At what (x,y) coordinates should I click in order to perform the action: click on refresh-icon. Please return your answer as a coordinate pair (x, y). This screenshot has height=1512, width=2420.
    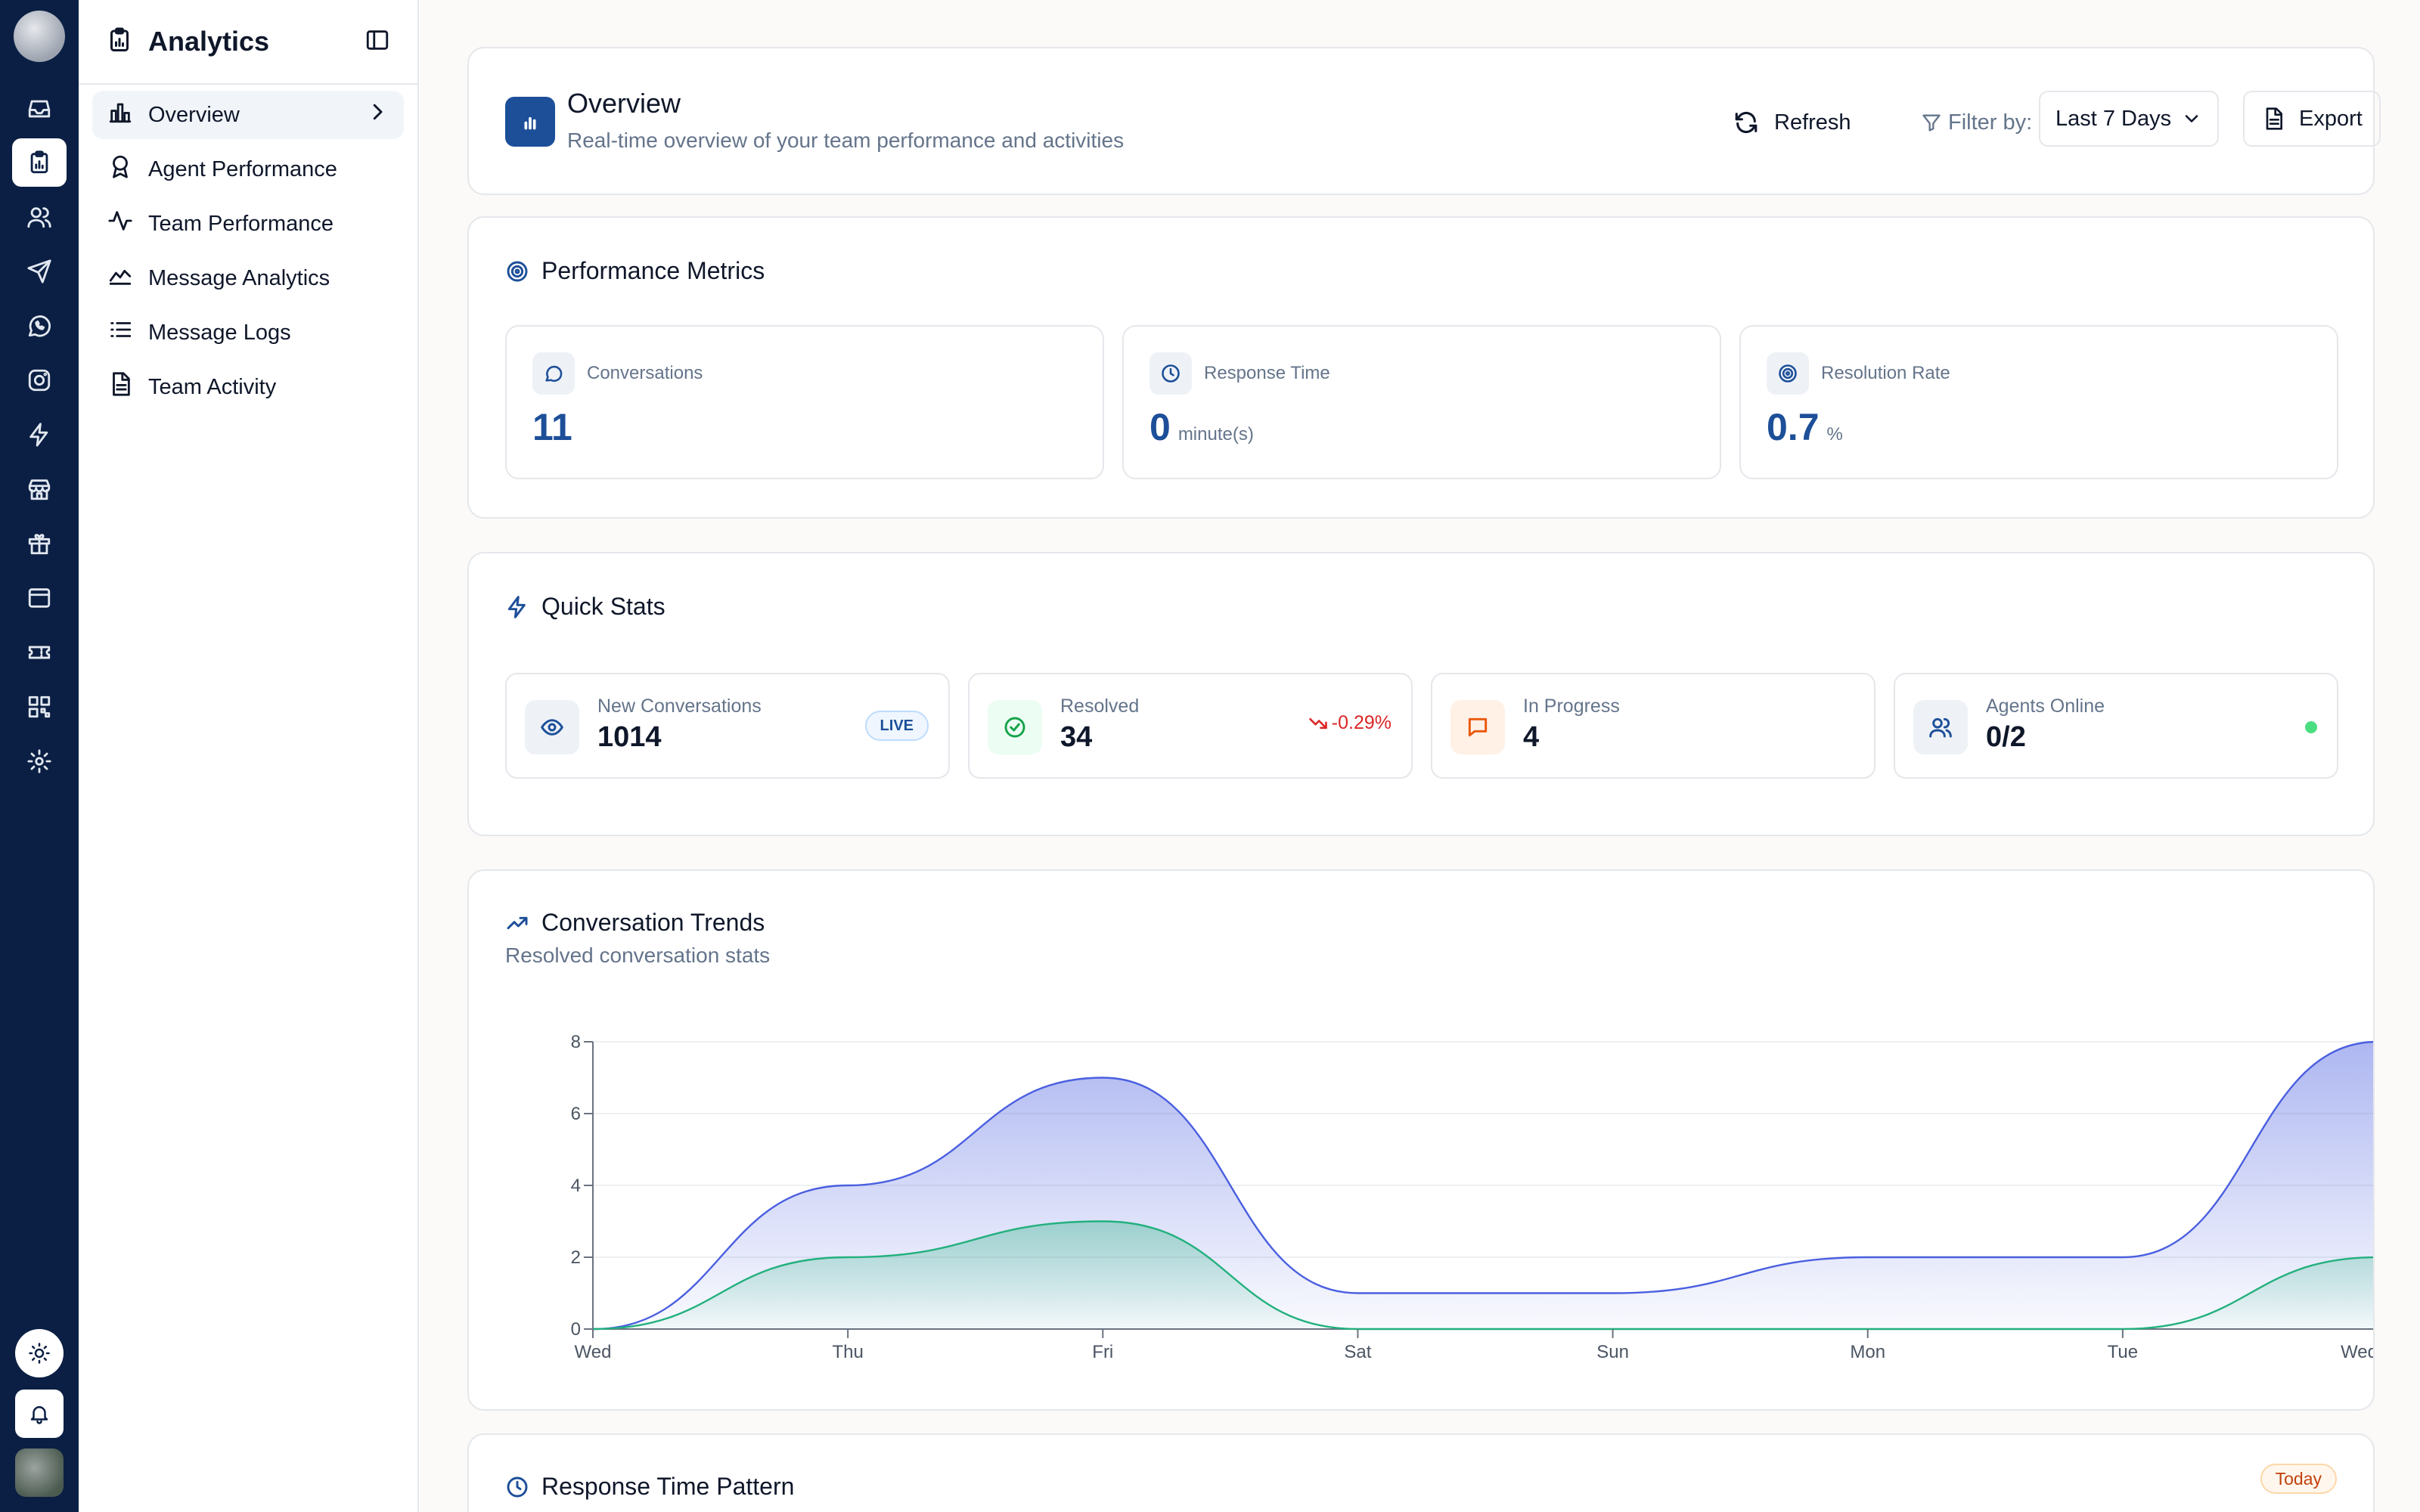
    Looking at the image, I should click on (1746, 122).